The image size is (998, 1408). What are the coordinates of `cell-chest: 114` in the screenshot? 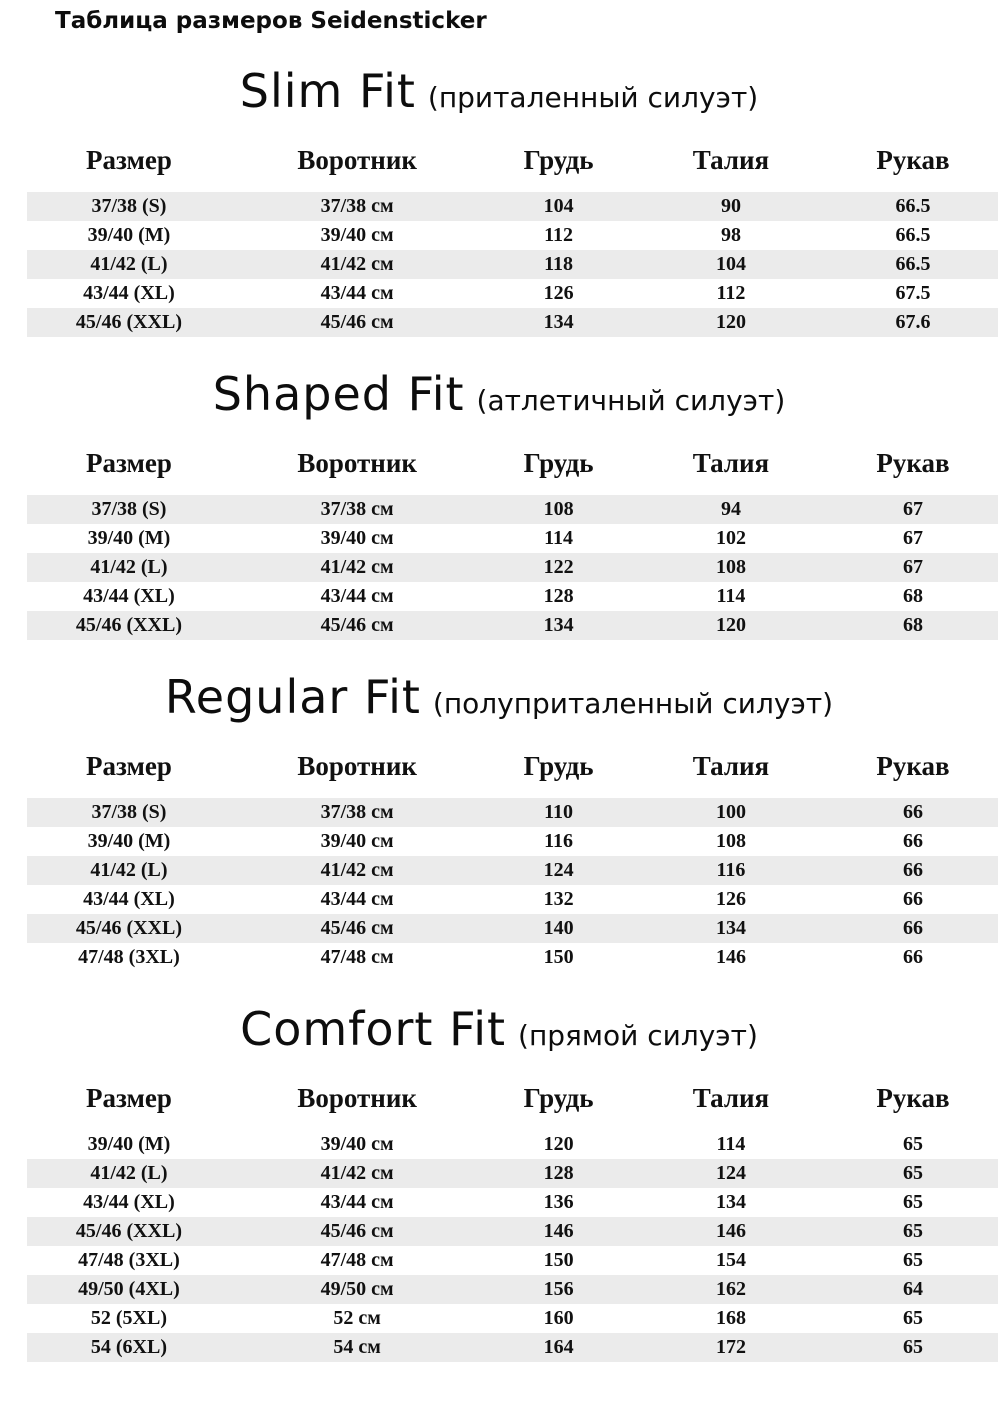 It's located at (559, 538).